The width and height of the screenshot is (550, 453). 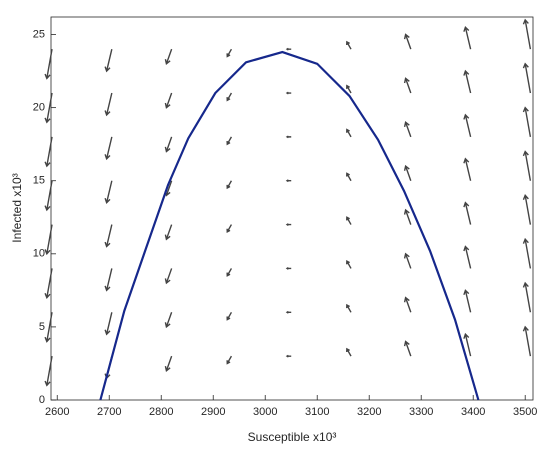 I want to click on x-tick-label: 3300, so click(x=421, y=412).